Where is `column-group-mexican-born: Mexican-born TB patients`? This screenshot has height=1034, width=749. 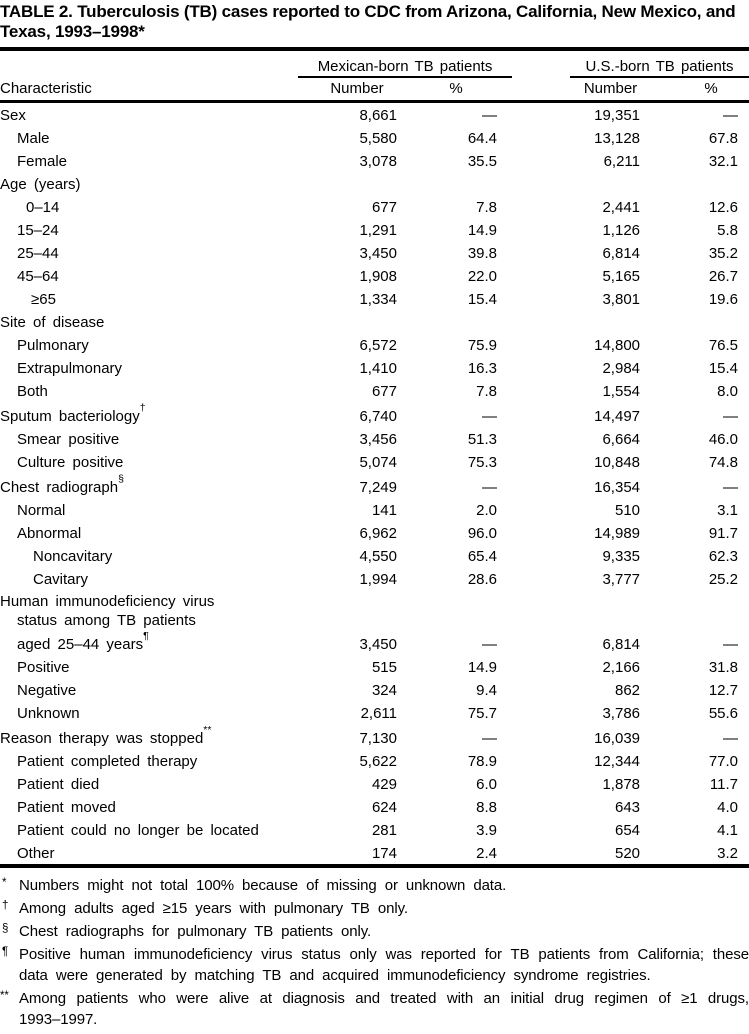
column-group-mexican-born: Mexican-born TB patients is located at coordinates (405, 63).